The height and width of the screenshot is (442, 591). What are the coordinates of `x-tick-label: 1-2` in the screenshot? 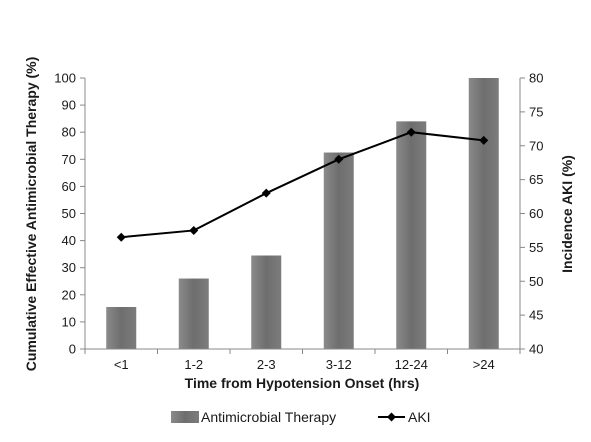 It's located at (193, 364).